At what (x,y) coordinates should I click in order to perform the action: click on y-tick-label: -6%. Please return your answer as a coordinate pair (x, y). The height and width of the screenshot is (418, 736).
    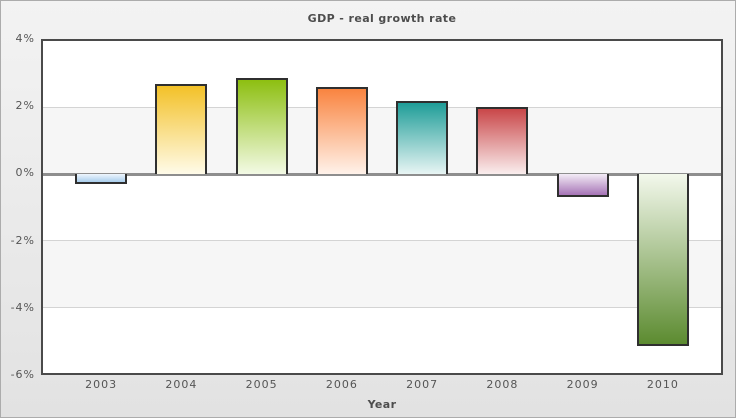
    Looking at the image, I should click on (22, 374).